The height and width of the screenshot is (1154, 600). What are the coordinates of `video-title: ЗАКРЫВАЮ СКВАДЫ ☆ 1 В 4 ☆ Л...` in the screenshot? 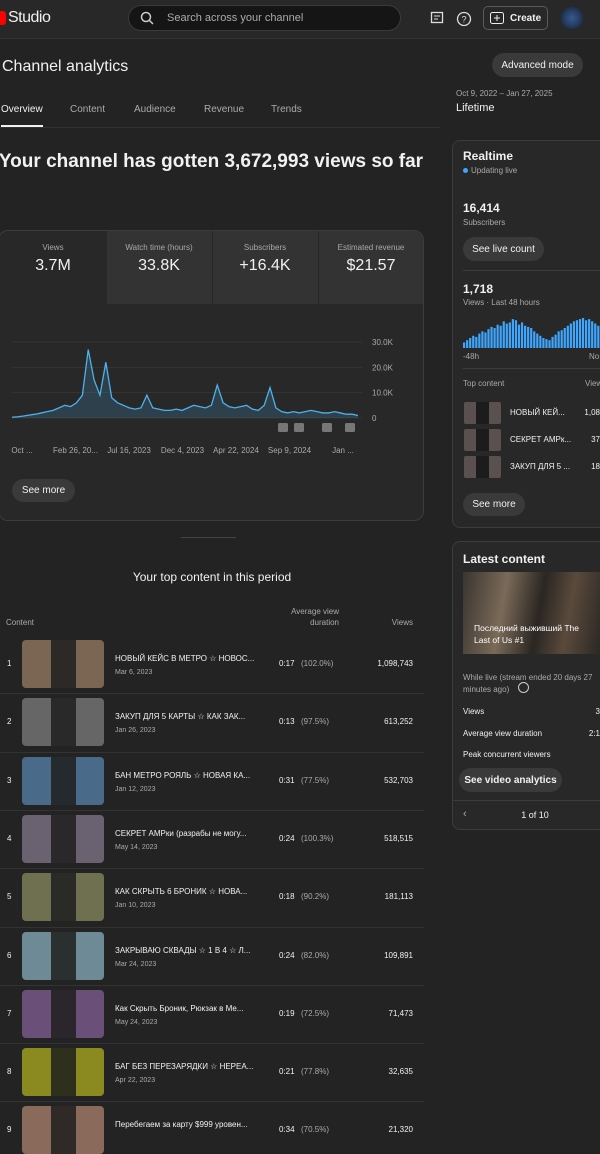 It's located at (183, 950).